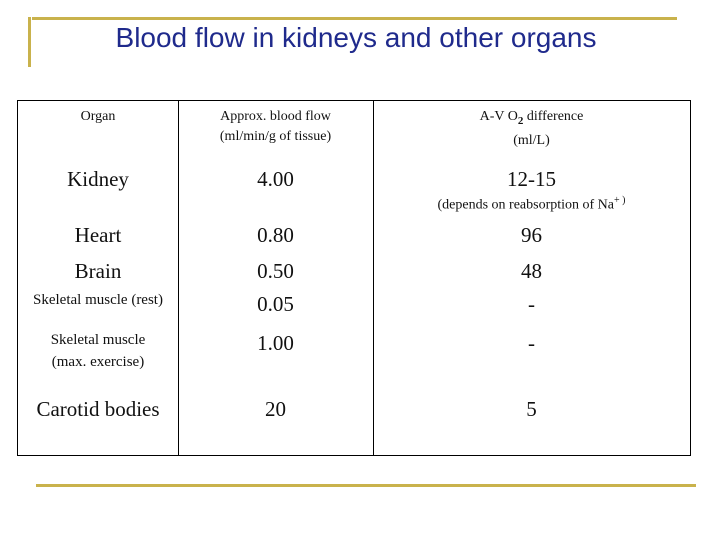 The height and width of the screenshot is (540, 720). What do you see at coordinates (531, 140) in the screenshot?
I see `header-av-o2-line2: (ml/L)` at bounding box center [531, 140].